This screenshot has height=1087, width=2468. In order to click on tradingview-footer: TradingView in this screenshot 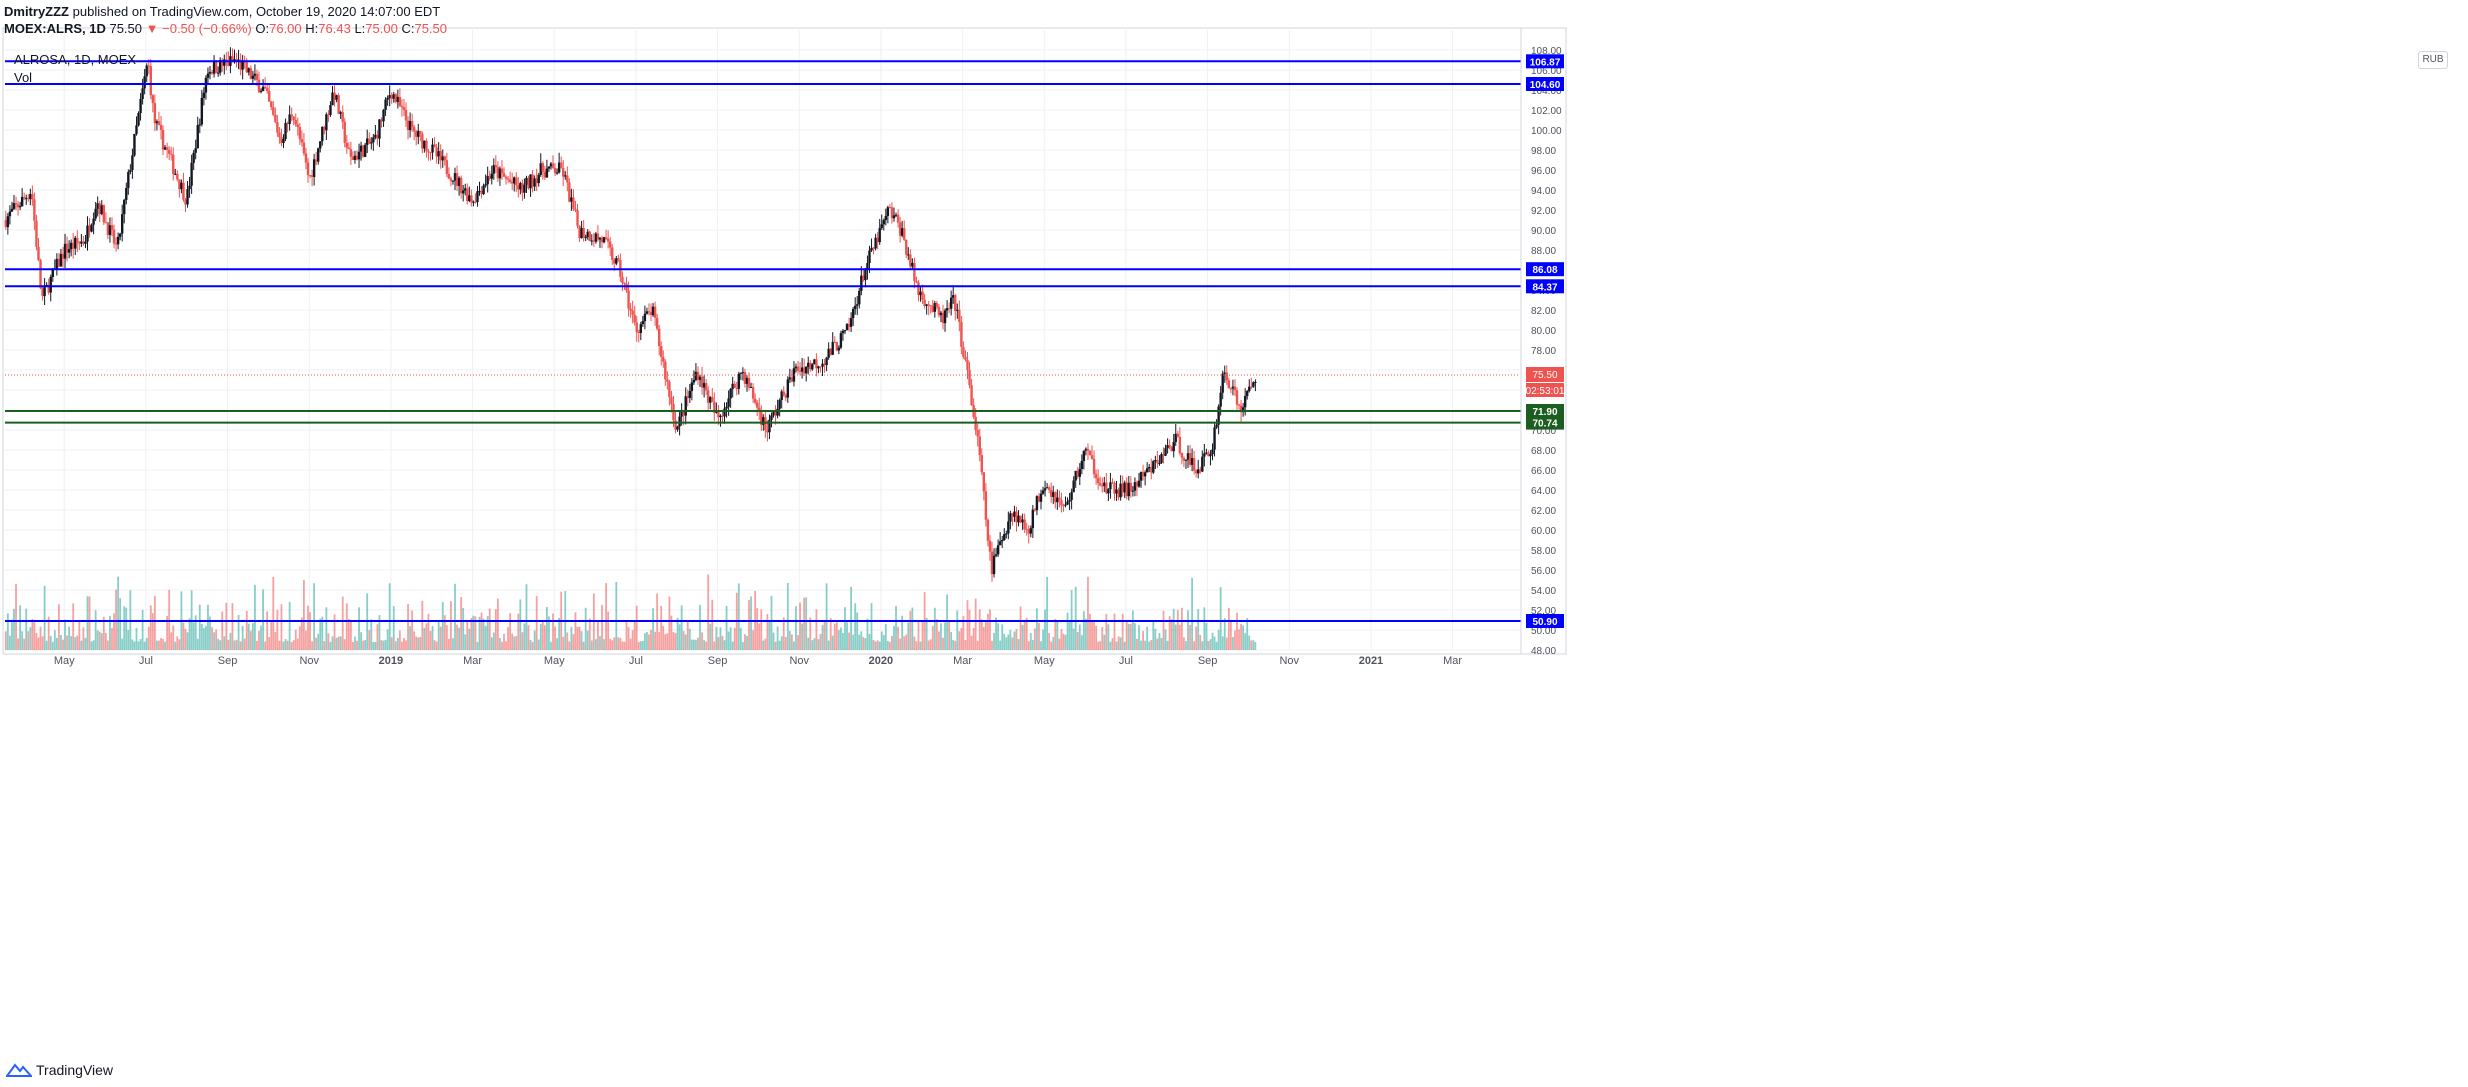, I will do `click(59, 1070)`.